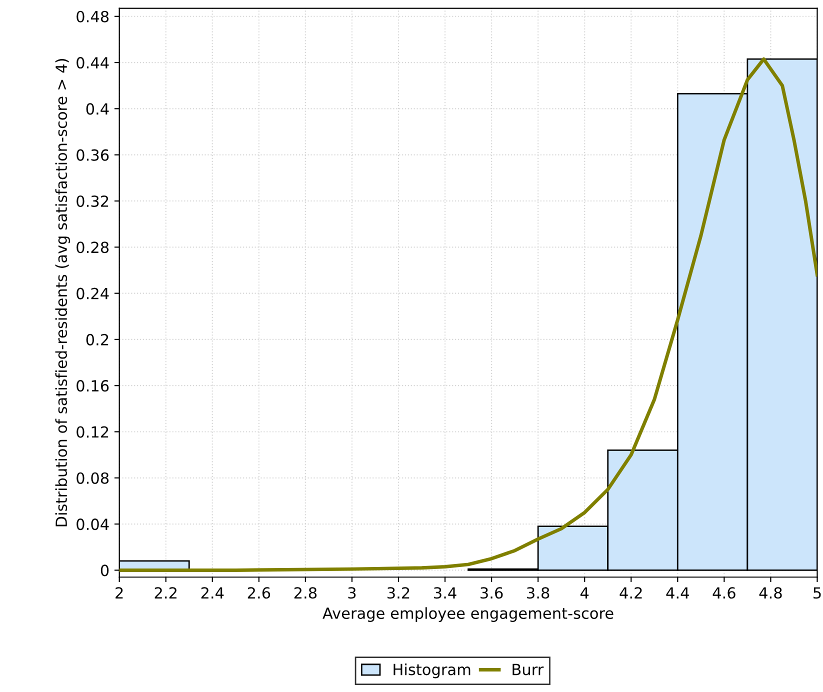 Image resolution: width=823 pixels, height=692 pixels. I want to click on x-tick-label: 3.4, so click(445, 593).